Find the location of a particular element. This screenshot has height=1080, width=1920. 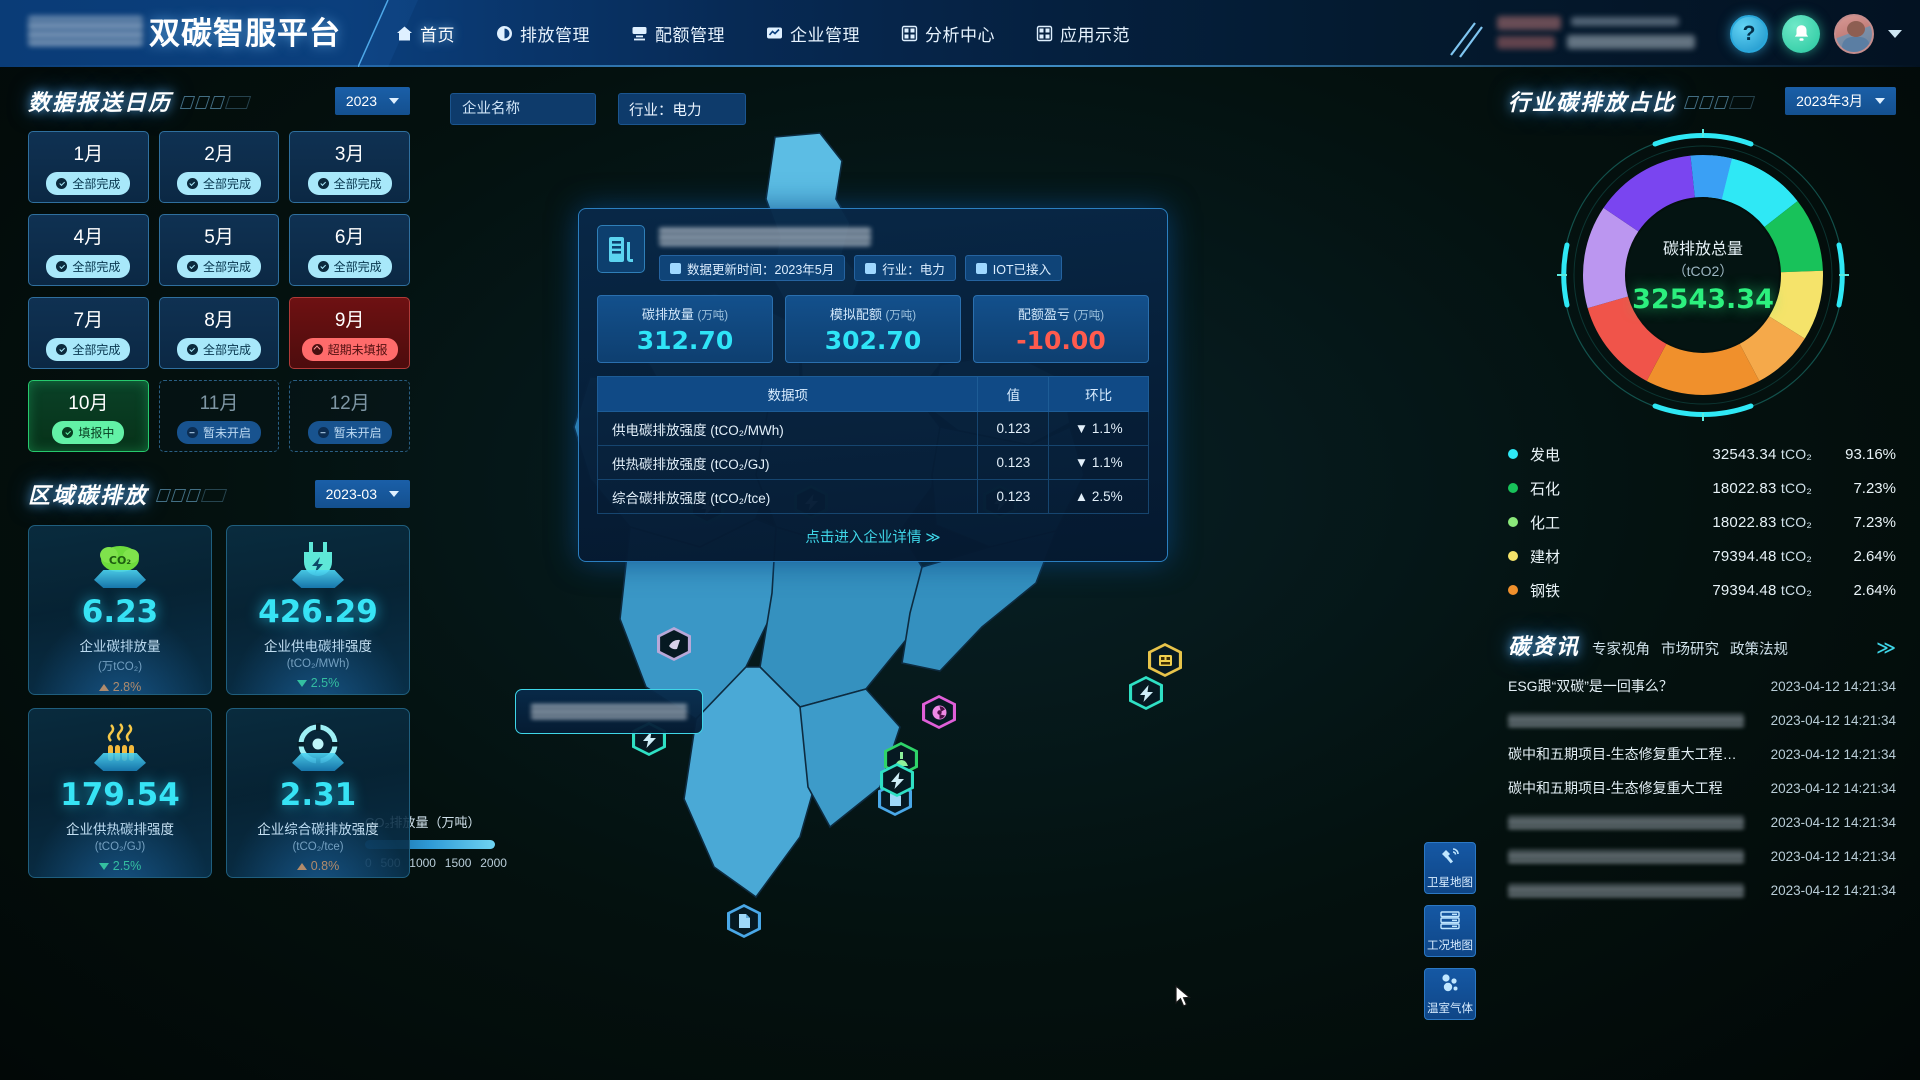

avatar is located at coordinates (1854, 33).